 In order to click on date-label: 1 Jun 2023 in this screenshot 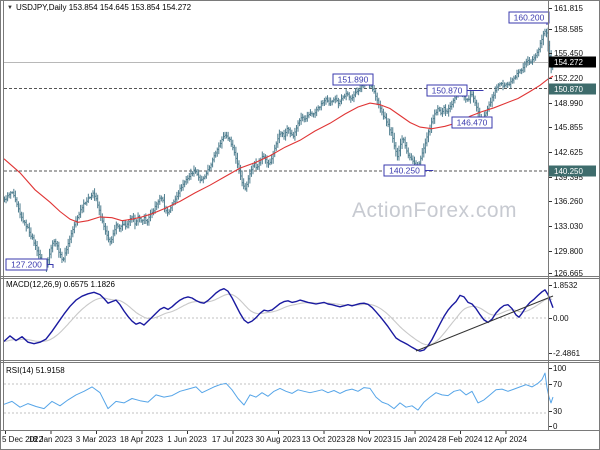, I will do `click(187, 439)`.